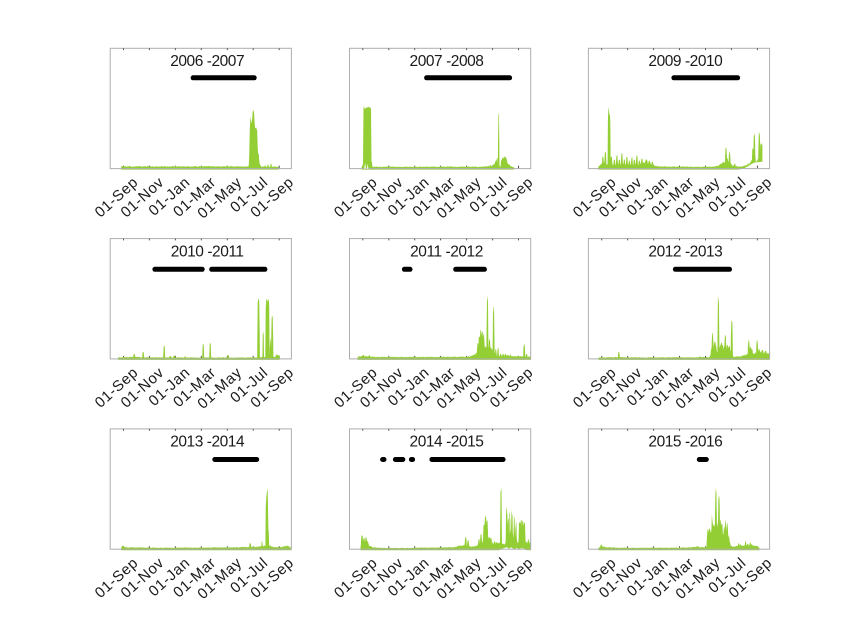 Image resolution: width=850 pixels, height=642 pixels. Describe the element at coordinates (207, 61) in the screenshot. I see `svg-text: 2006 -2007` at that location.